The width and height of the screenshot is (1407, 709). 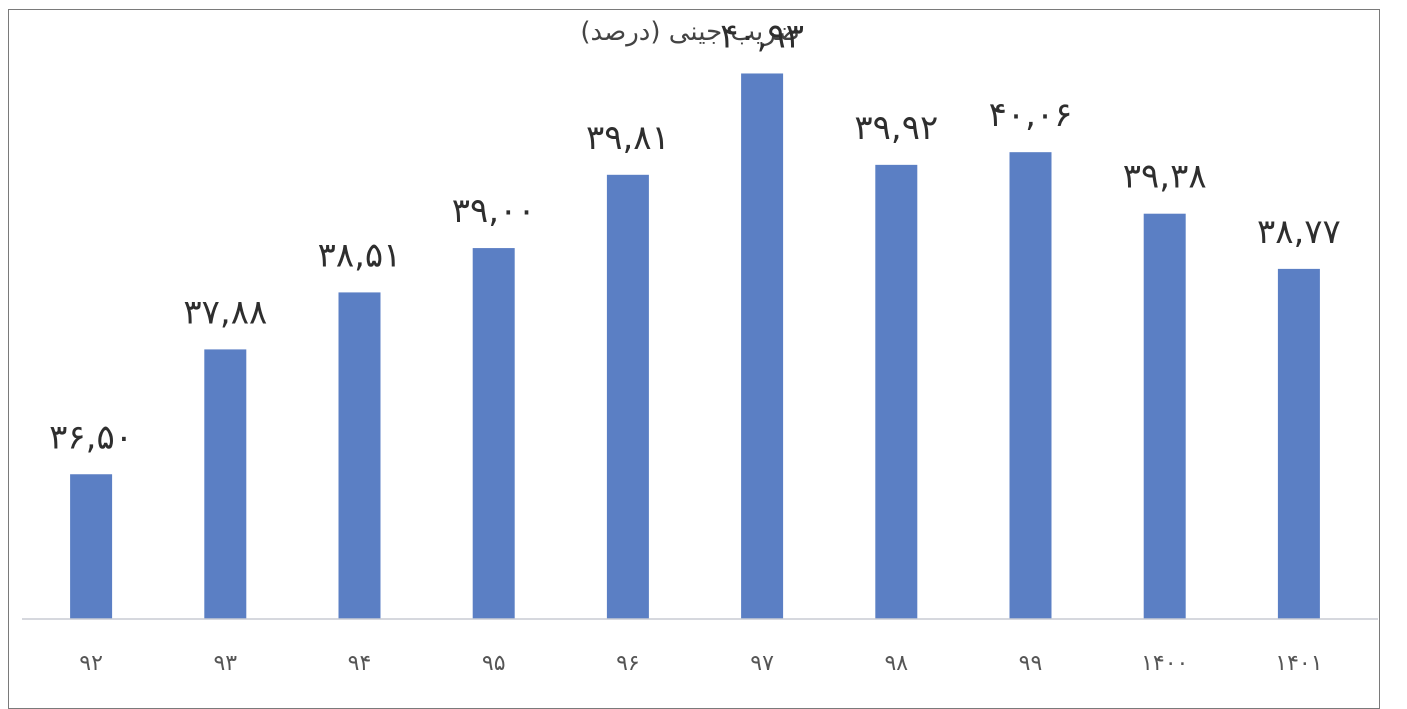 What do you see at coordinates (1165, 177) in the screenshot?
I see `data-label-9: ۳۹,۳۸` at bounding box center [1165, 177].